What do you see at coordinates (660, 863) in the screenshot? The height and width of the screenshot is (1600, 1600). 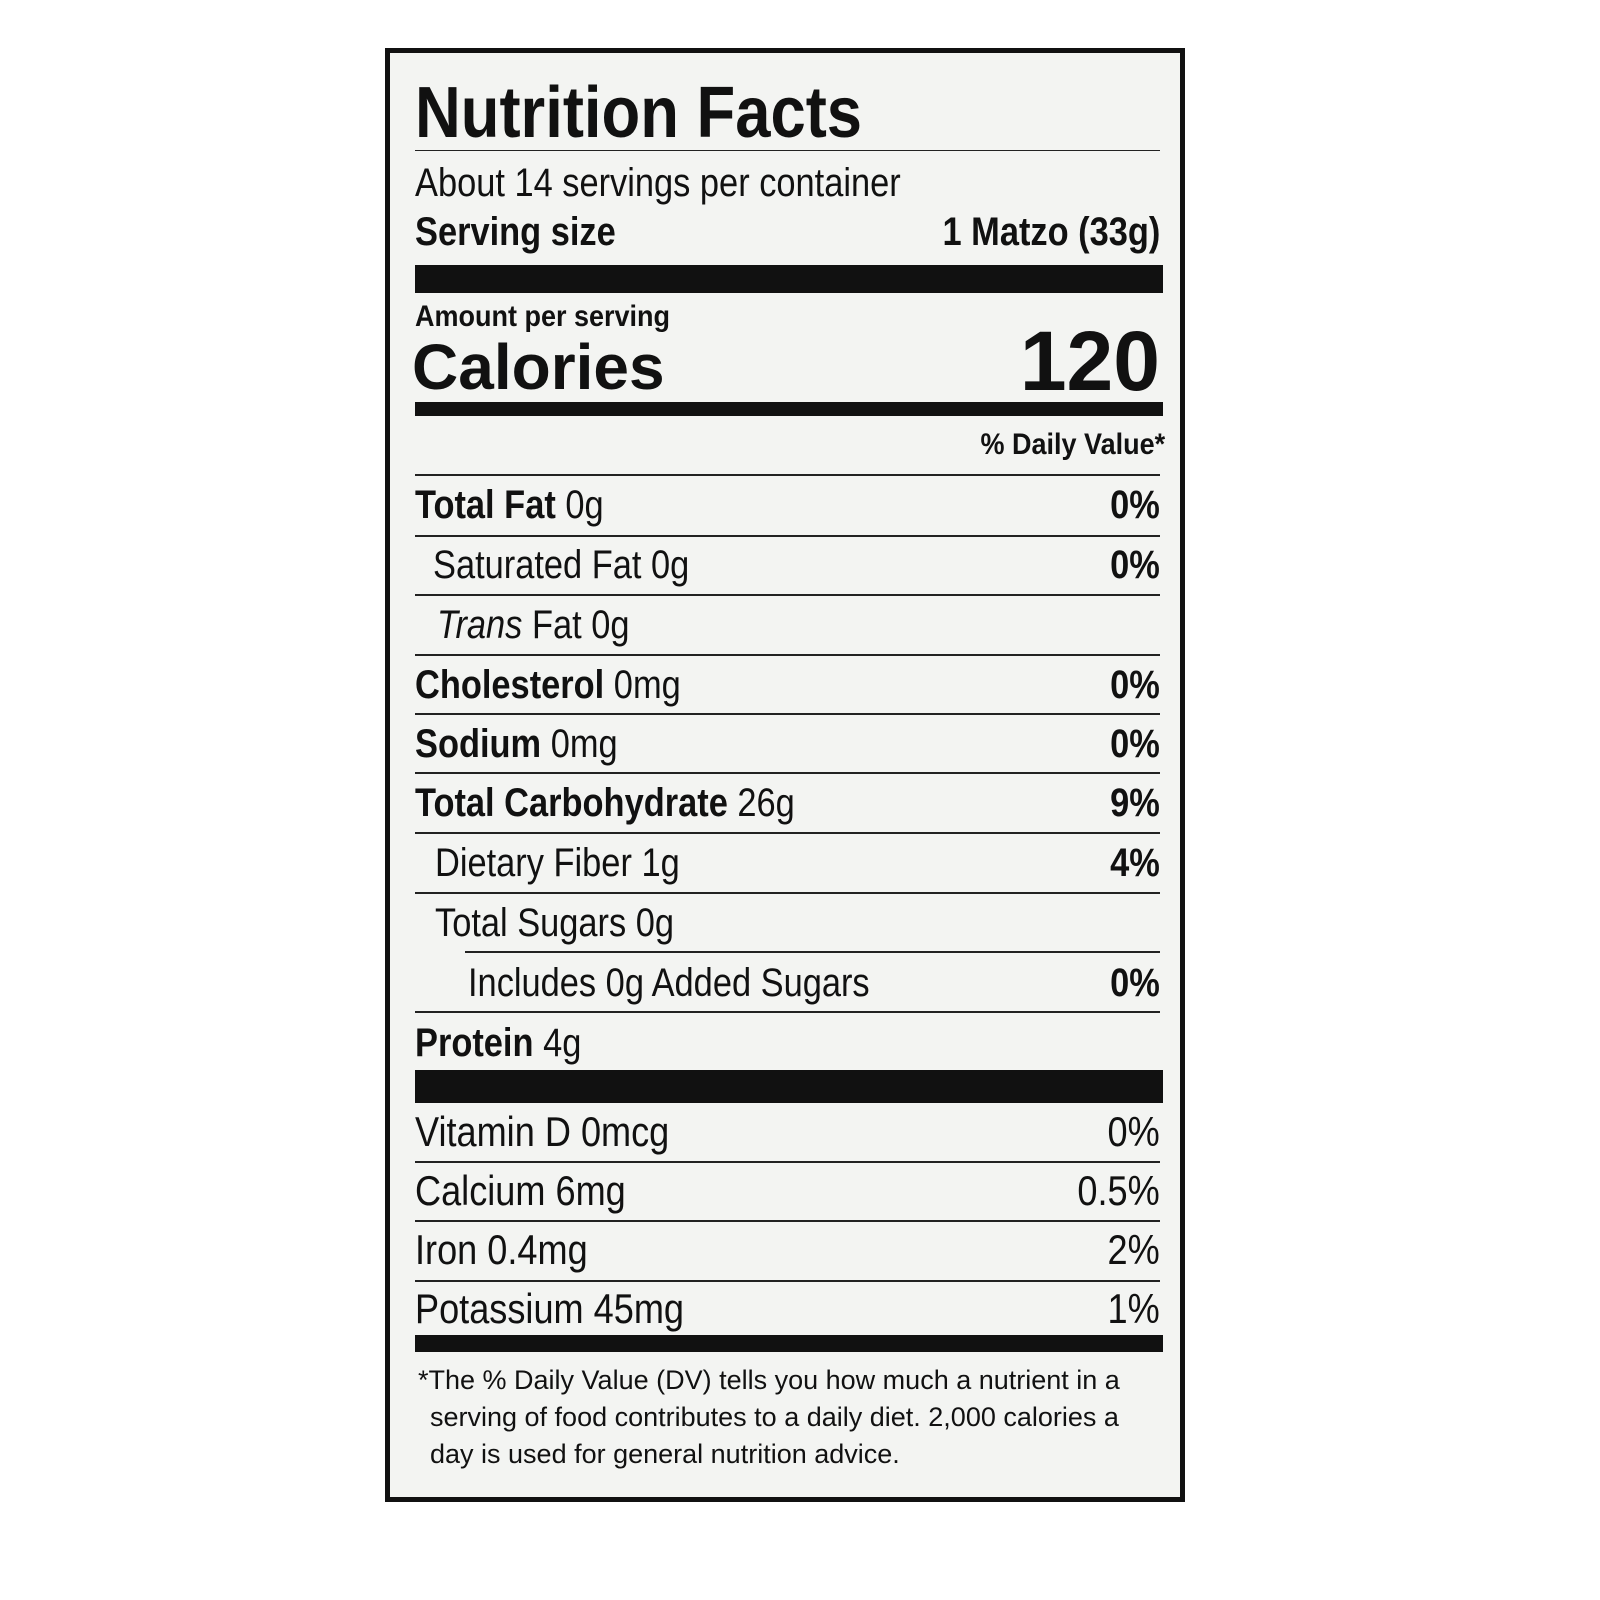 I see `nutrient-amount: 1g` at bounding box center [660, 863].